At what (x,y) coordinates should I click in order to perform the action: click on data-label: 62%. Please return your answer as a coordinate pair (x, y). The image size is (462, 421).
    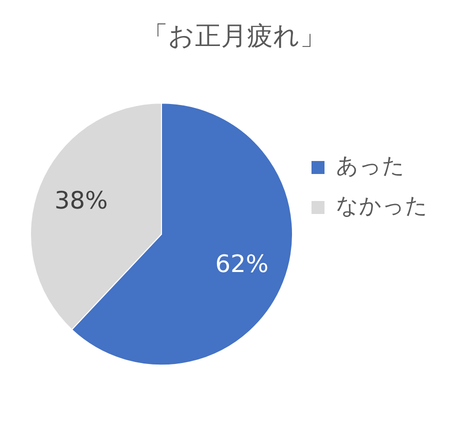
    Looking at the image, I should click on (242, 264).